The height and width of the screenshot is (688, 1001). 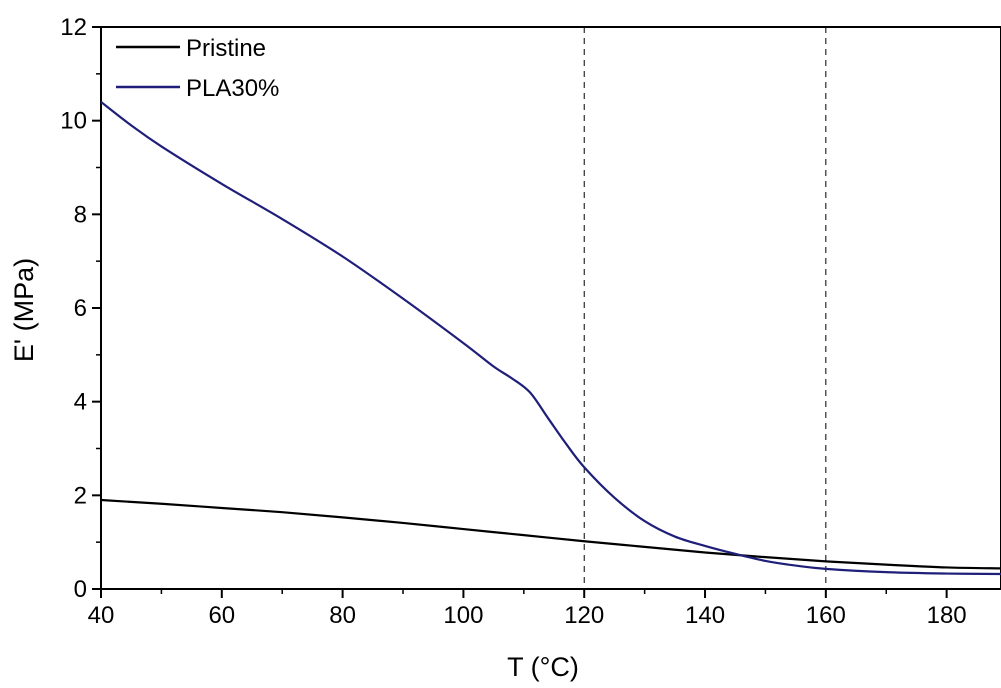 What do you see at coordinates (221, 615) in the screenshot?
I see `x-tick-label: 60` at bounding box center [221, 615].